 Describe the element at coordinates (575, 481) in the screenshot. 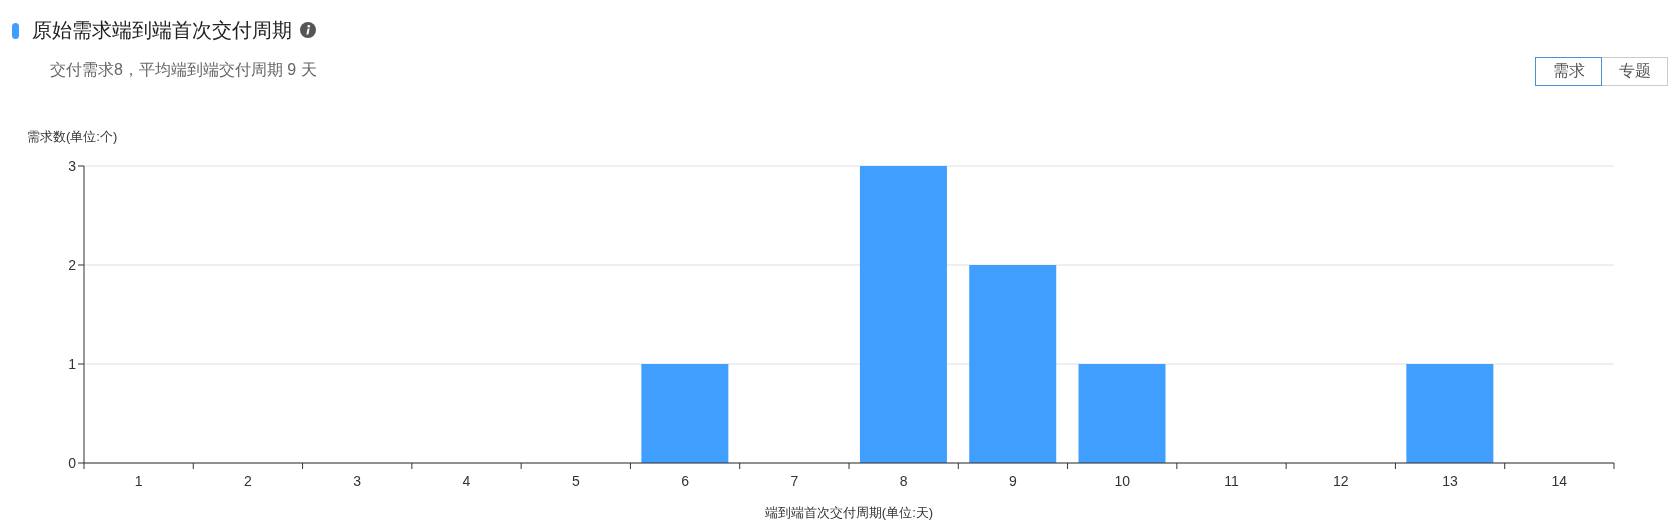

I see `x-tick-label: 5` at that location.